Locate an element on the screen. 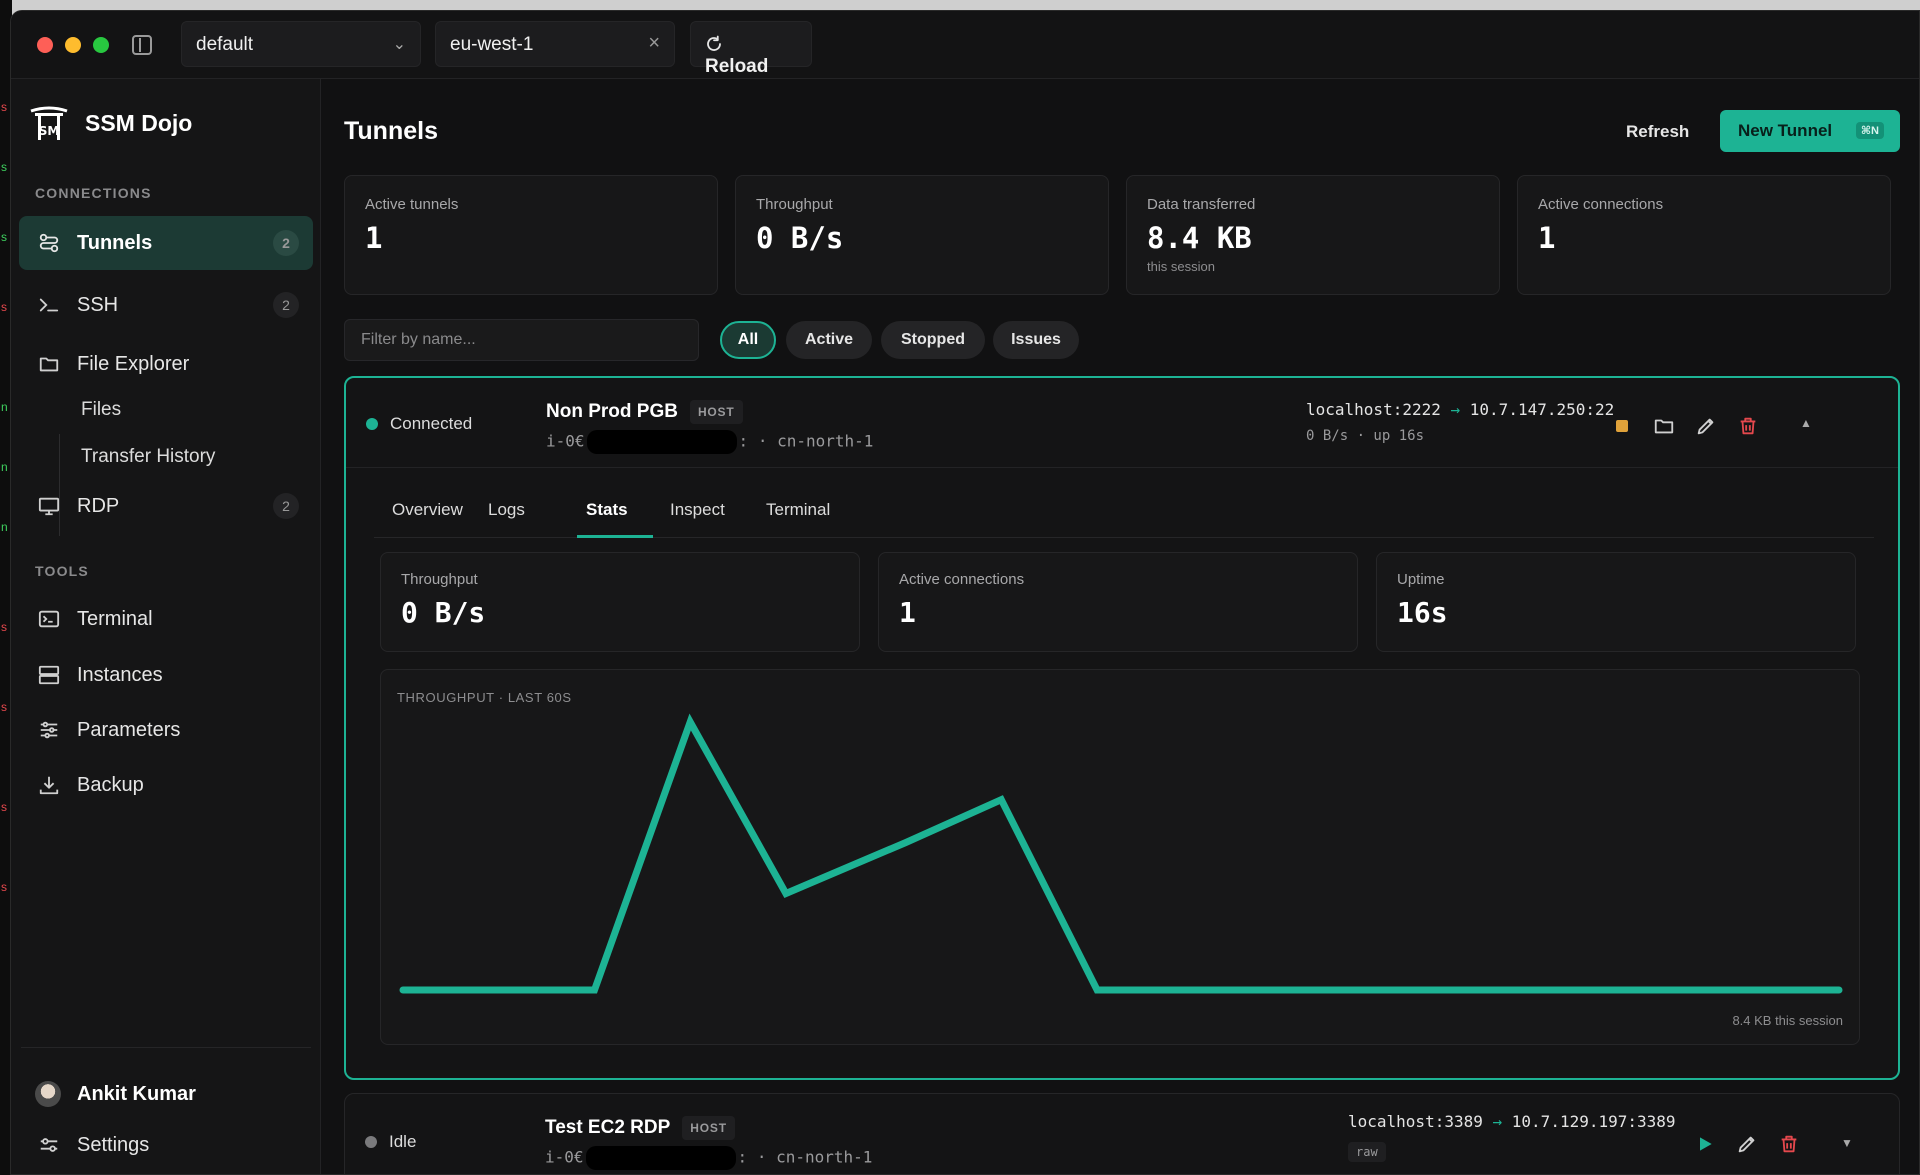 This screenshot has width=1920, height=1175. tab-inspect: Inspect is located at coordinates (697, 509).